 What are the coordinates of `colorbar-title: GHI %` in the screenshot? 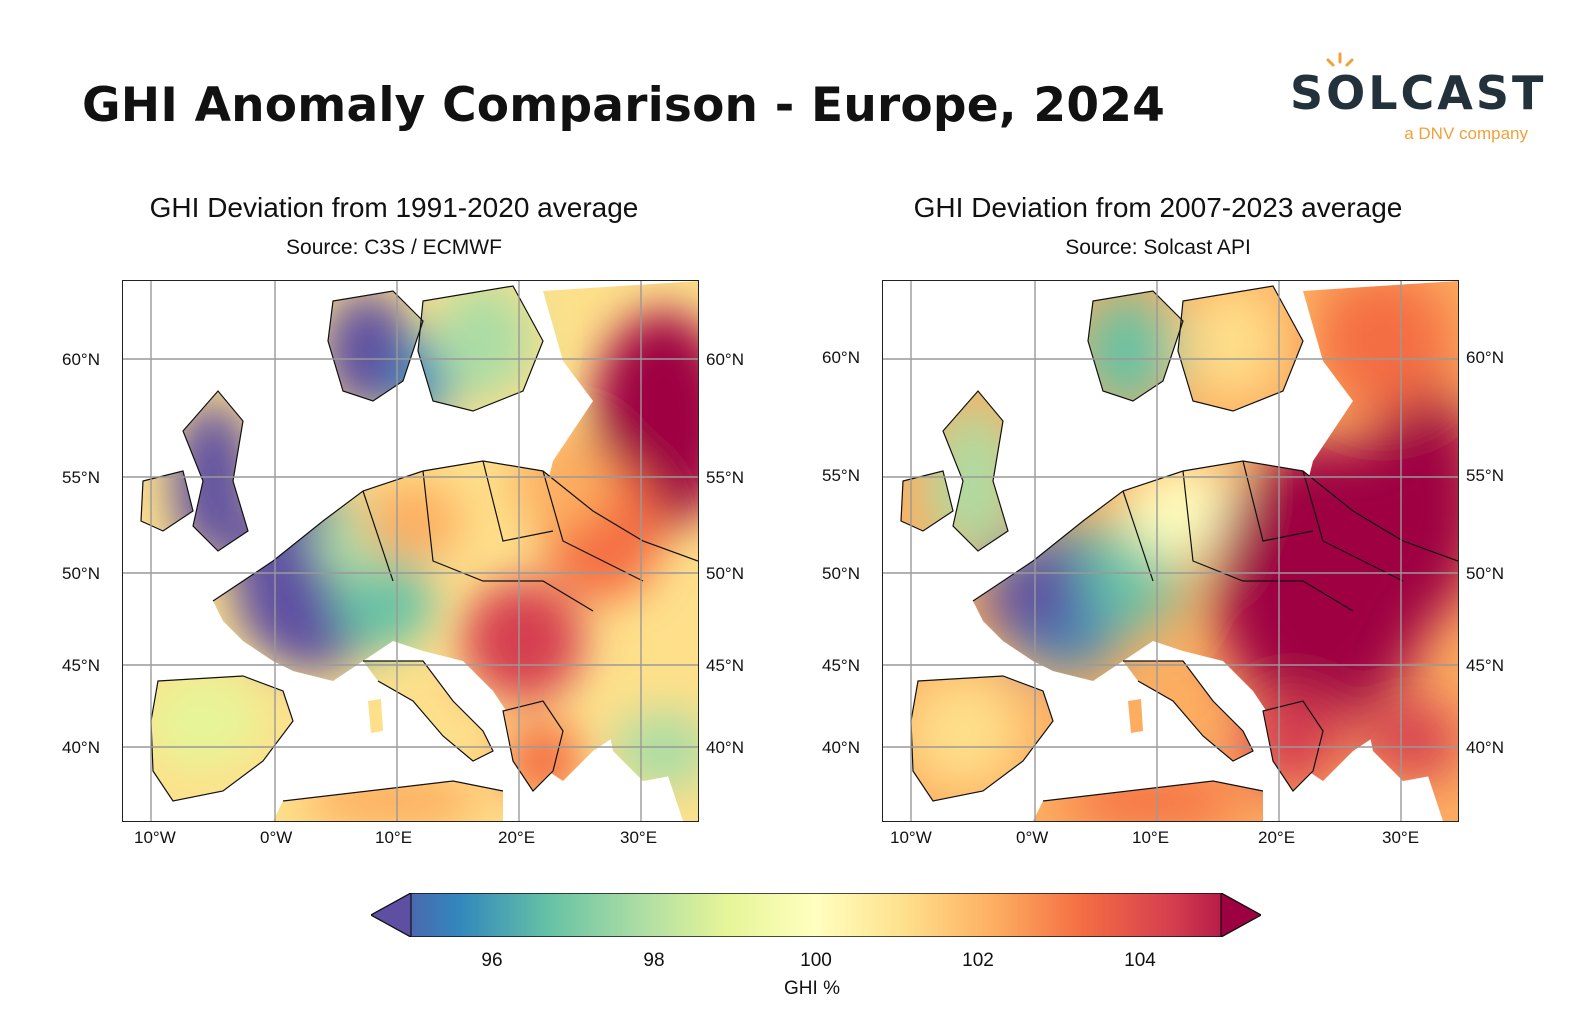 It's located at (812, 988).